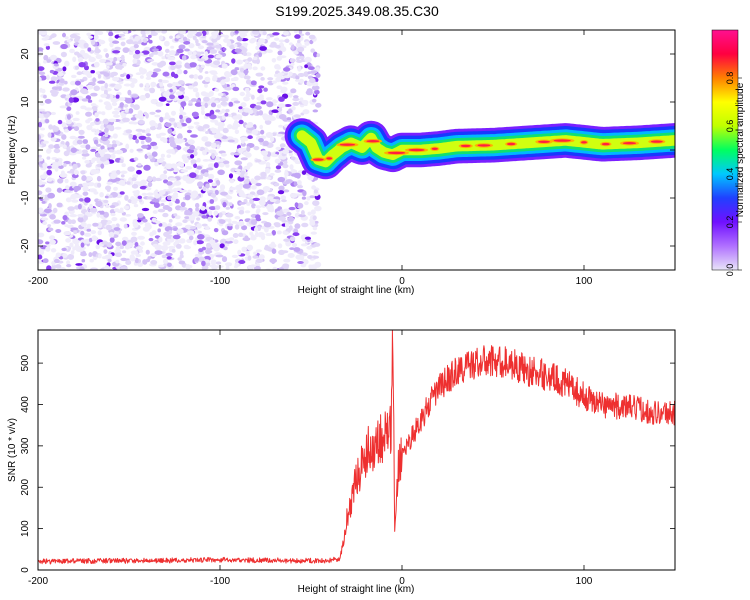 The width and height of the screenshot is (750, 600). What do you see at coordinates (730, 126) in the screenshot?
I see `colorbar-tick-label: 0.6` at bounding box center [730, 126].